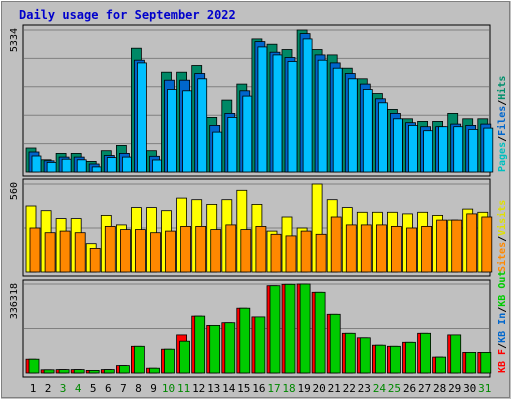  I want to click on day-label-21: 21, so click(334, 388).